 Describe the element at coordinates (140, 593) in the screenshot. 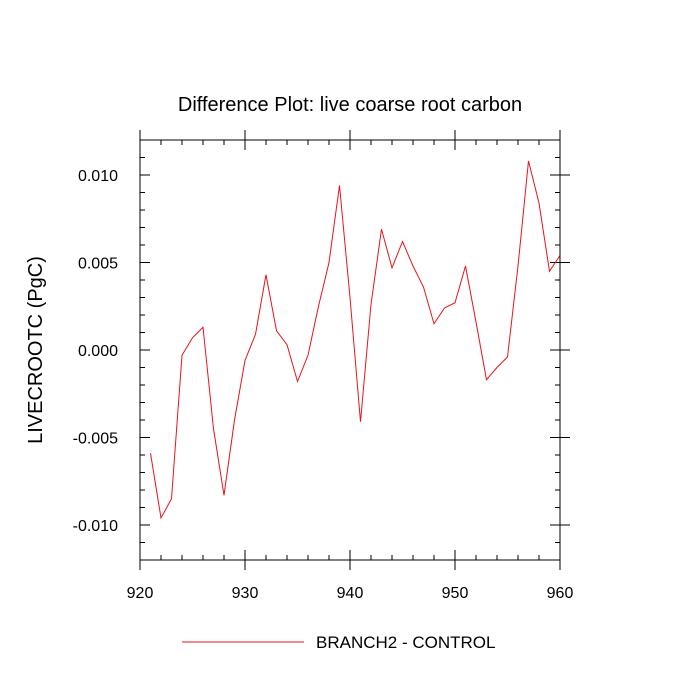

I see `x-tick-label: 920` at that location.